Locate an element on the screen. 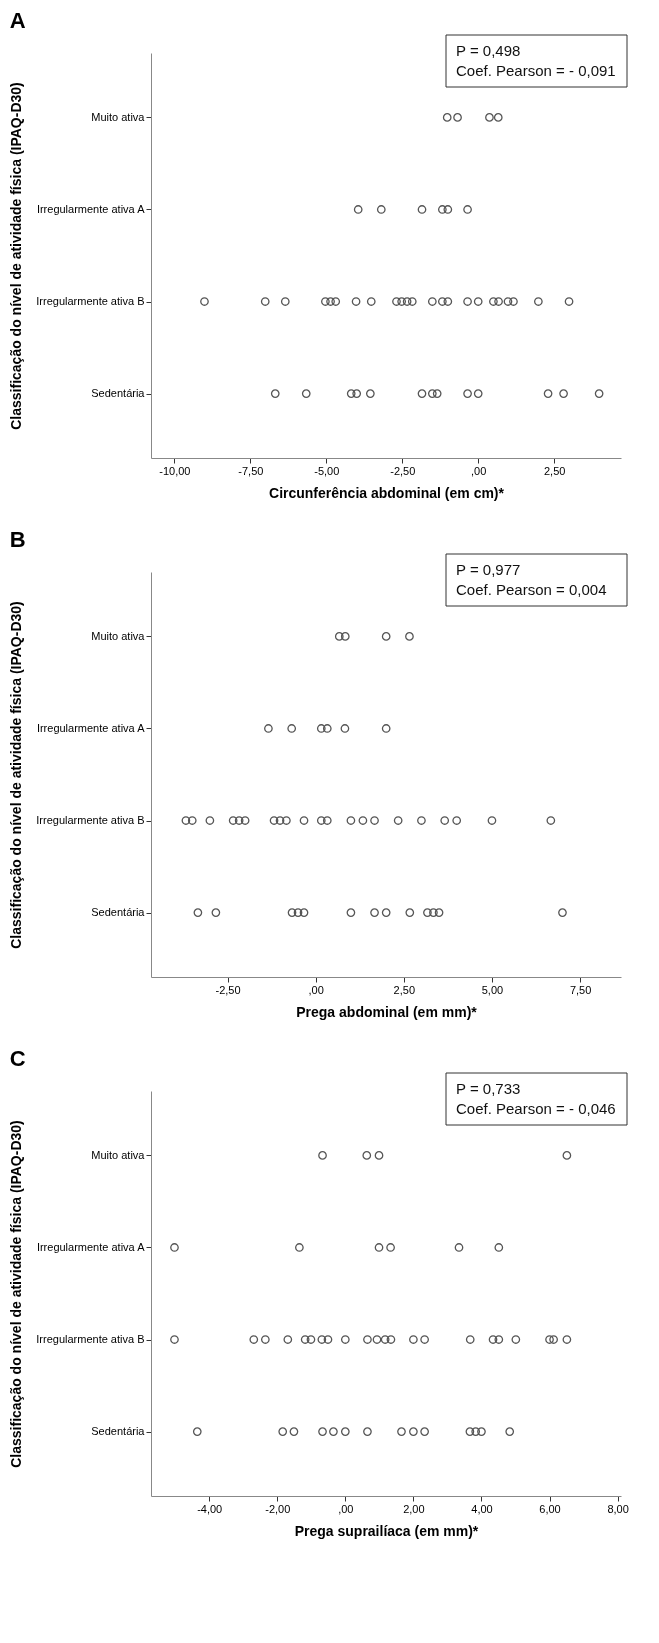 The image size is (659, 1643). x-tick-label: 5,00 is located at coordinates (492, 989).